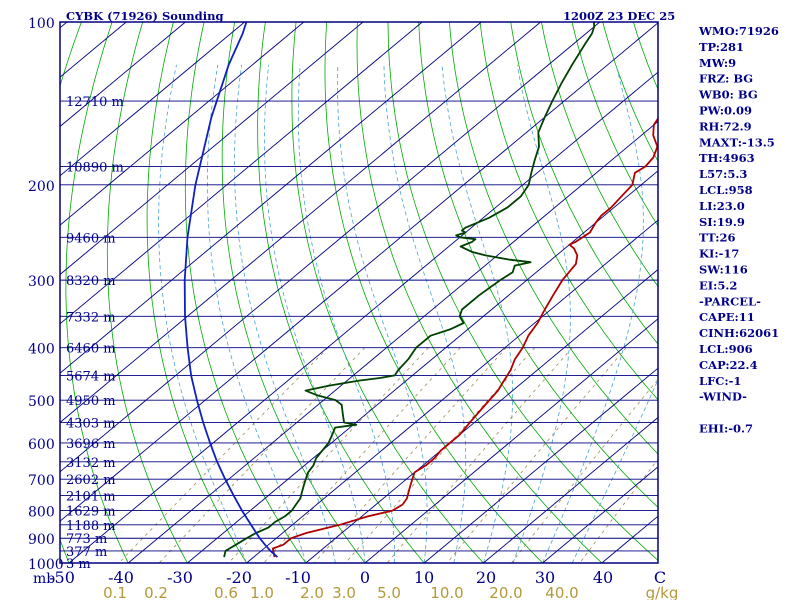 The width and height of the screenshot is (800, 600). I want to click on index-value-line: -WIND-, so click(723, 397).